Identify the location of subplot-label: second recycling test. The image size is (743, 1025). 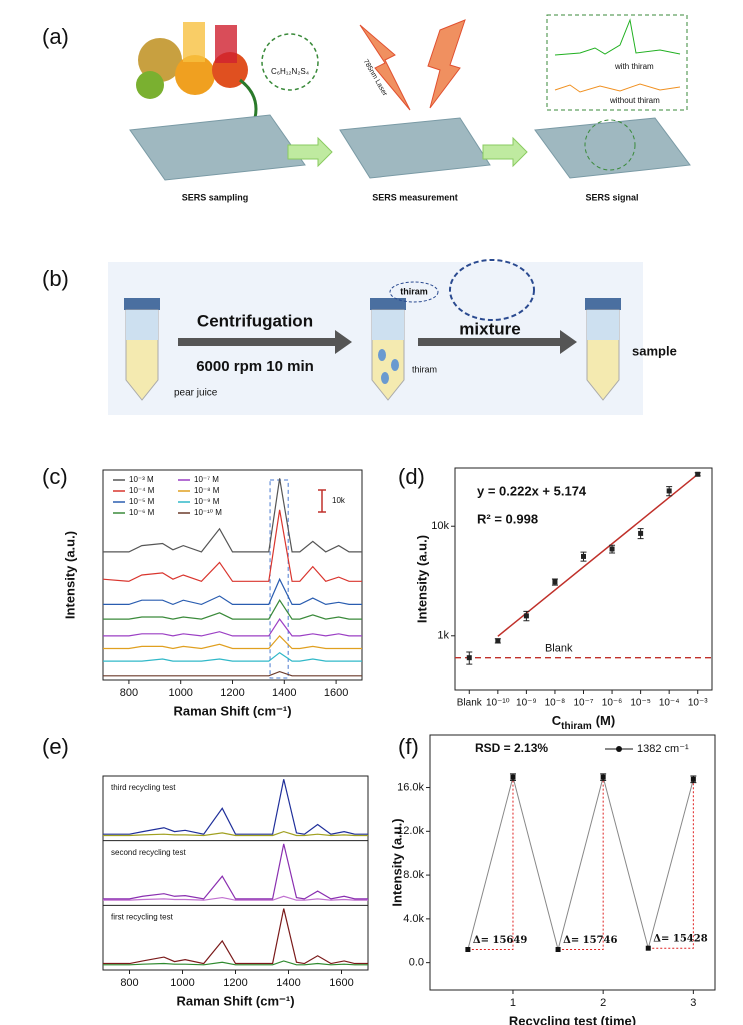
(148, 852).